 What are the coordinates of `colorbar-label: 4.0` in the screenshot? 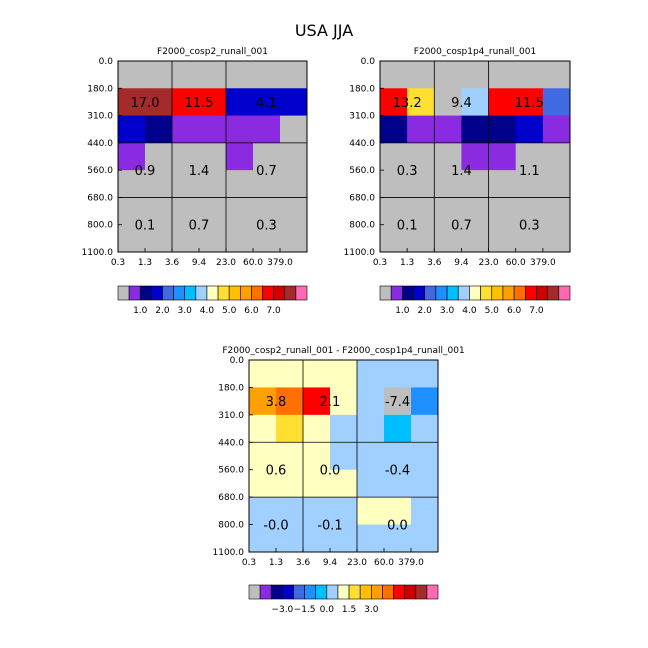 It's located at (469, 311).